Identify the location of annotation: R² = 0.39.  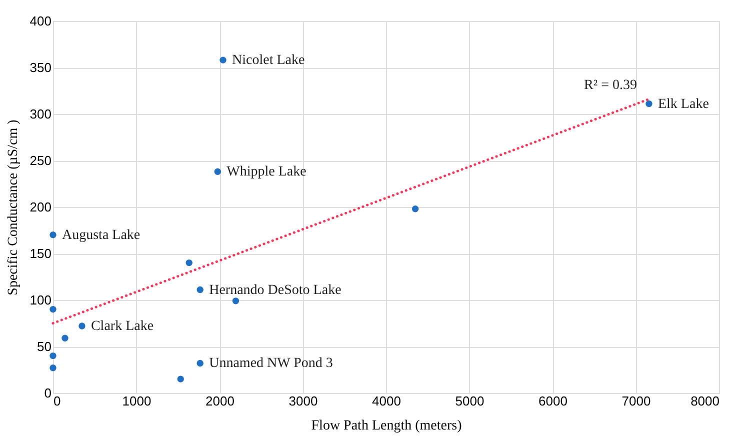
(610, 86).